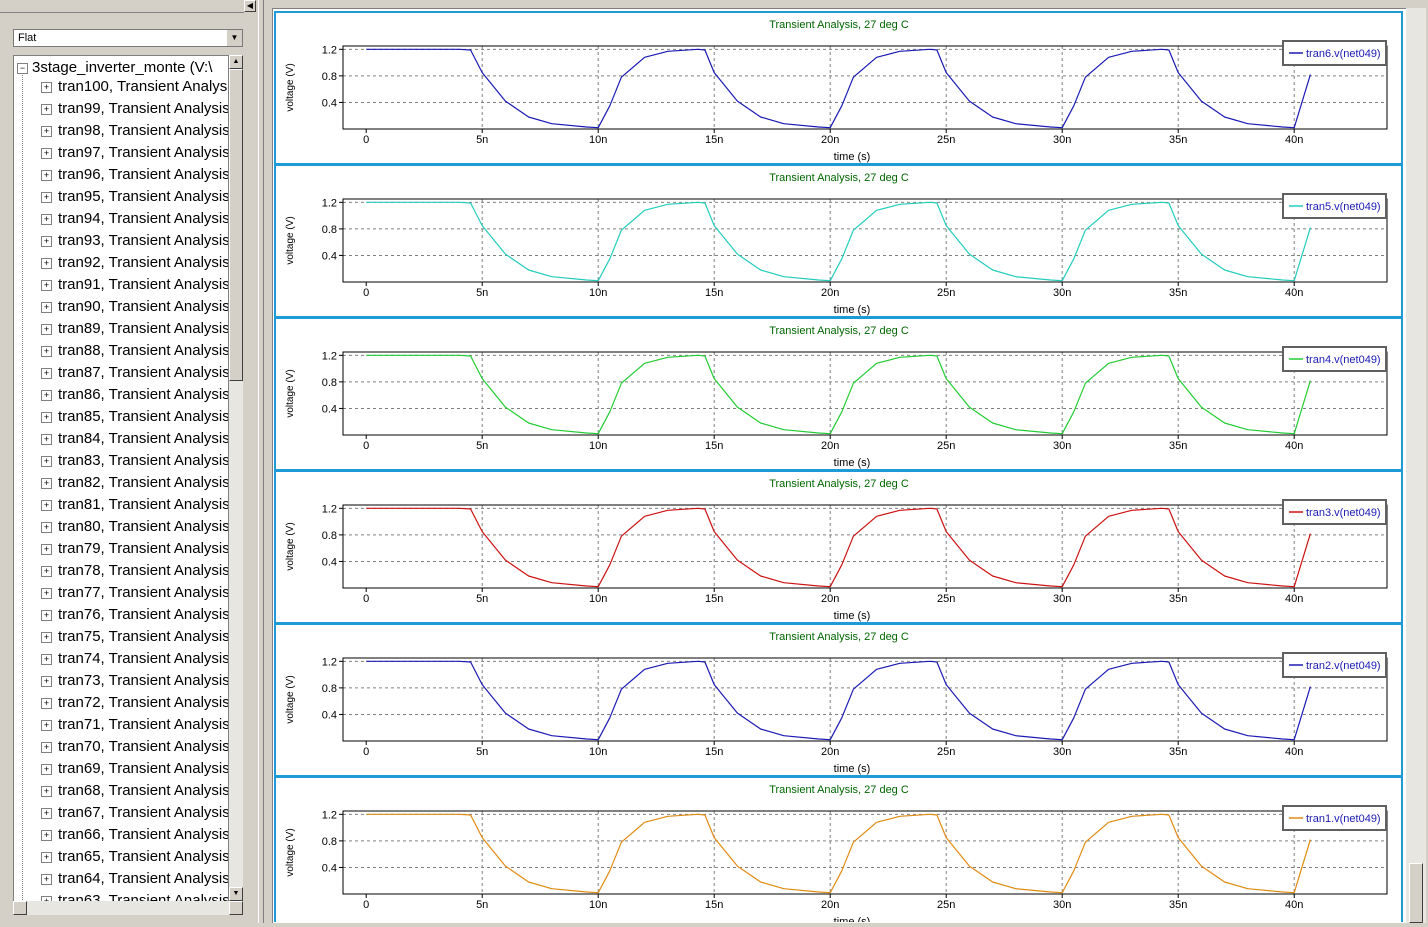  Describe the element at coordinates (134, 771) in the screenshot. I see `tree-item: + tran69, Transient Analysis` at that location.